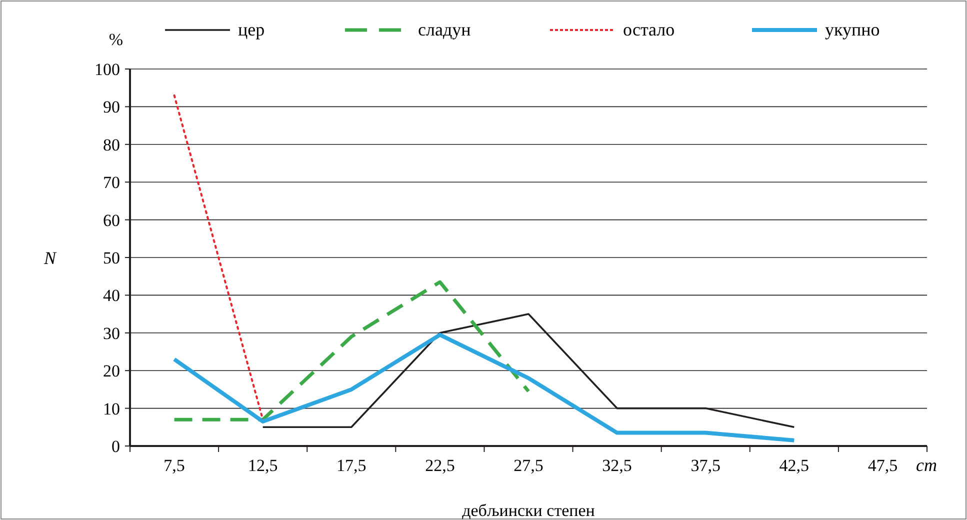 This screenshot has height=520, width=967. I want to click on legend-label: укупно, so click(852, 29).